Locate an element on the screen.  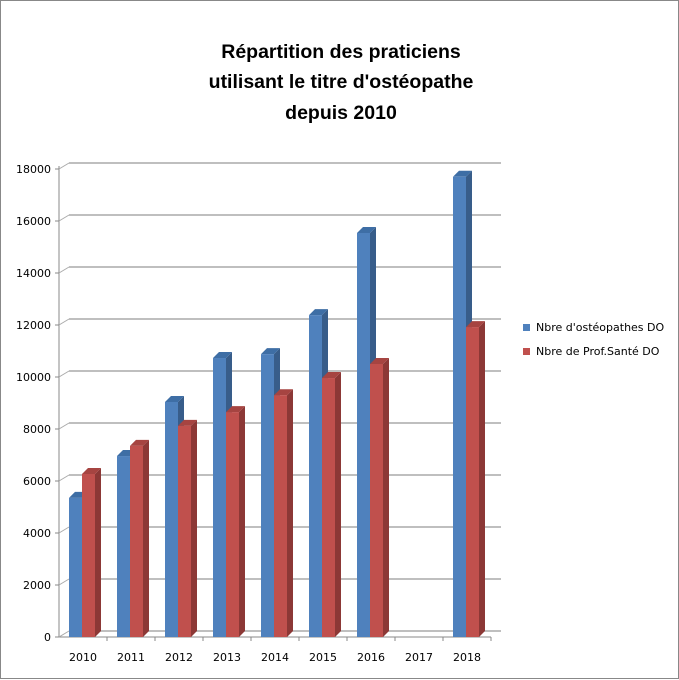
bar-side-2018 is located at coordinates (482, 479).